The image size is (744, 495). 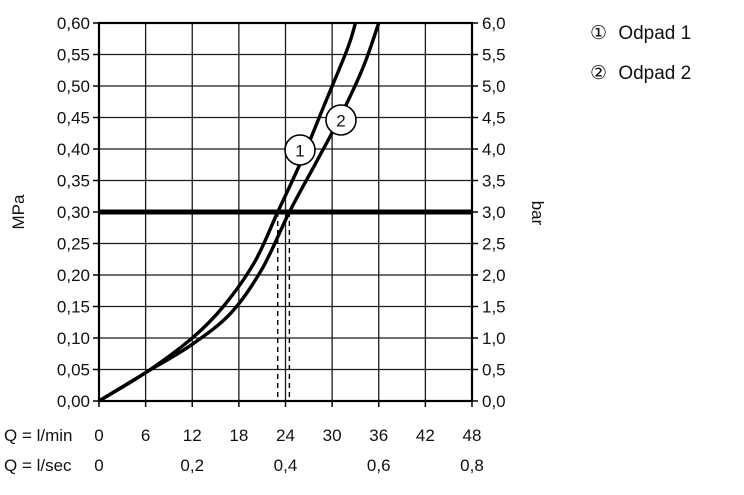 I want to click on y-tick-label-right: 0,0, so click(x=494, y=401).